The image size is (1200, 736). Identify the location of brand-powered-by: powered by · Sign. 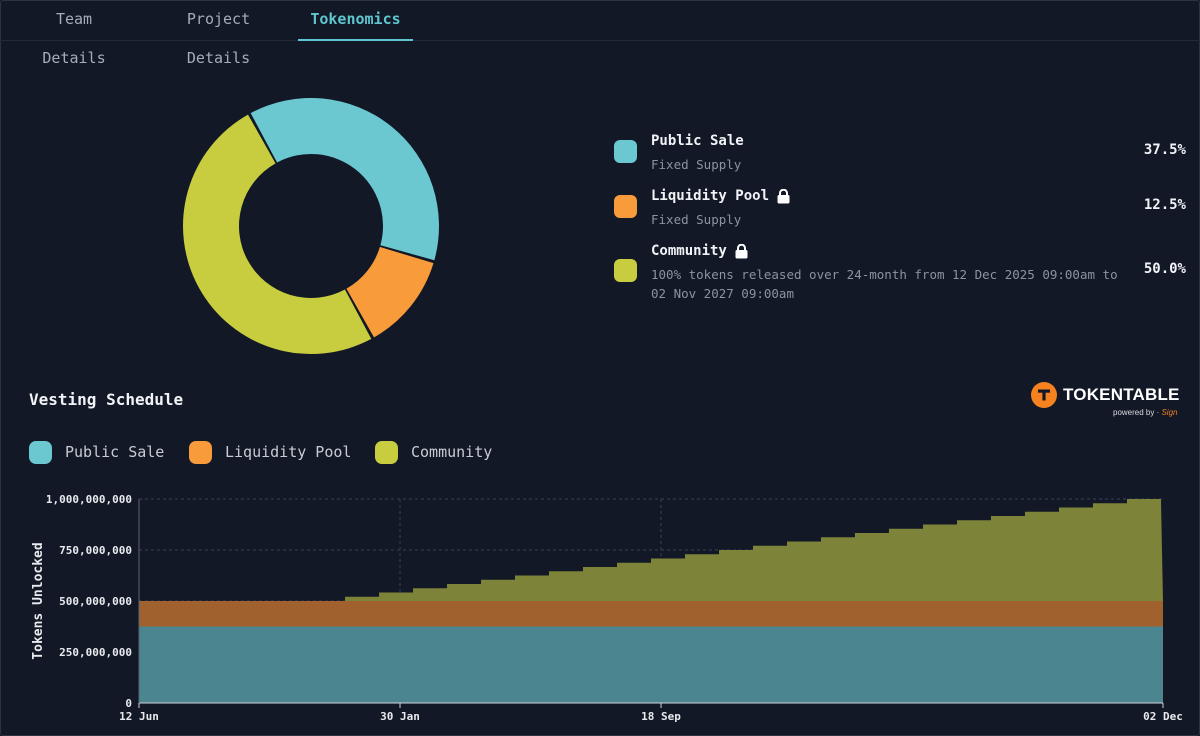
(1145, 412).